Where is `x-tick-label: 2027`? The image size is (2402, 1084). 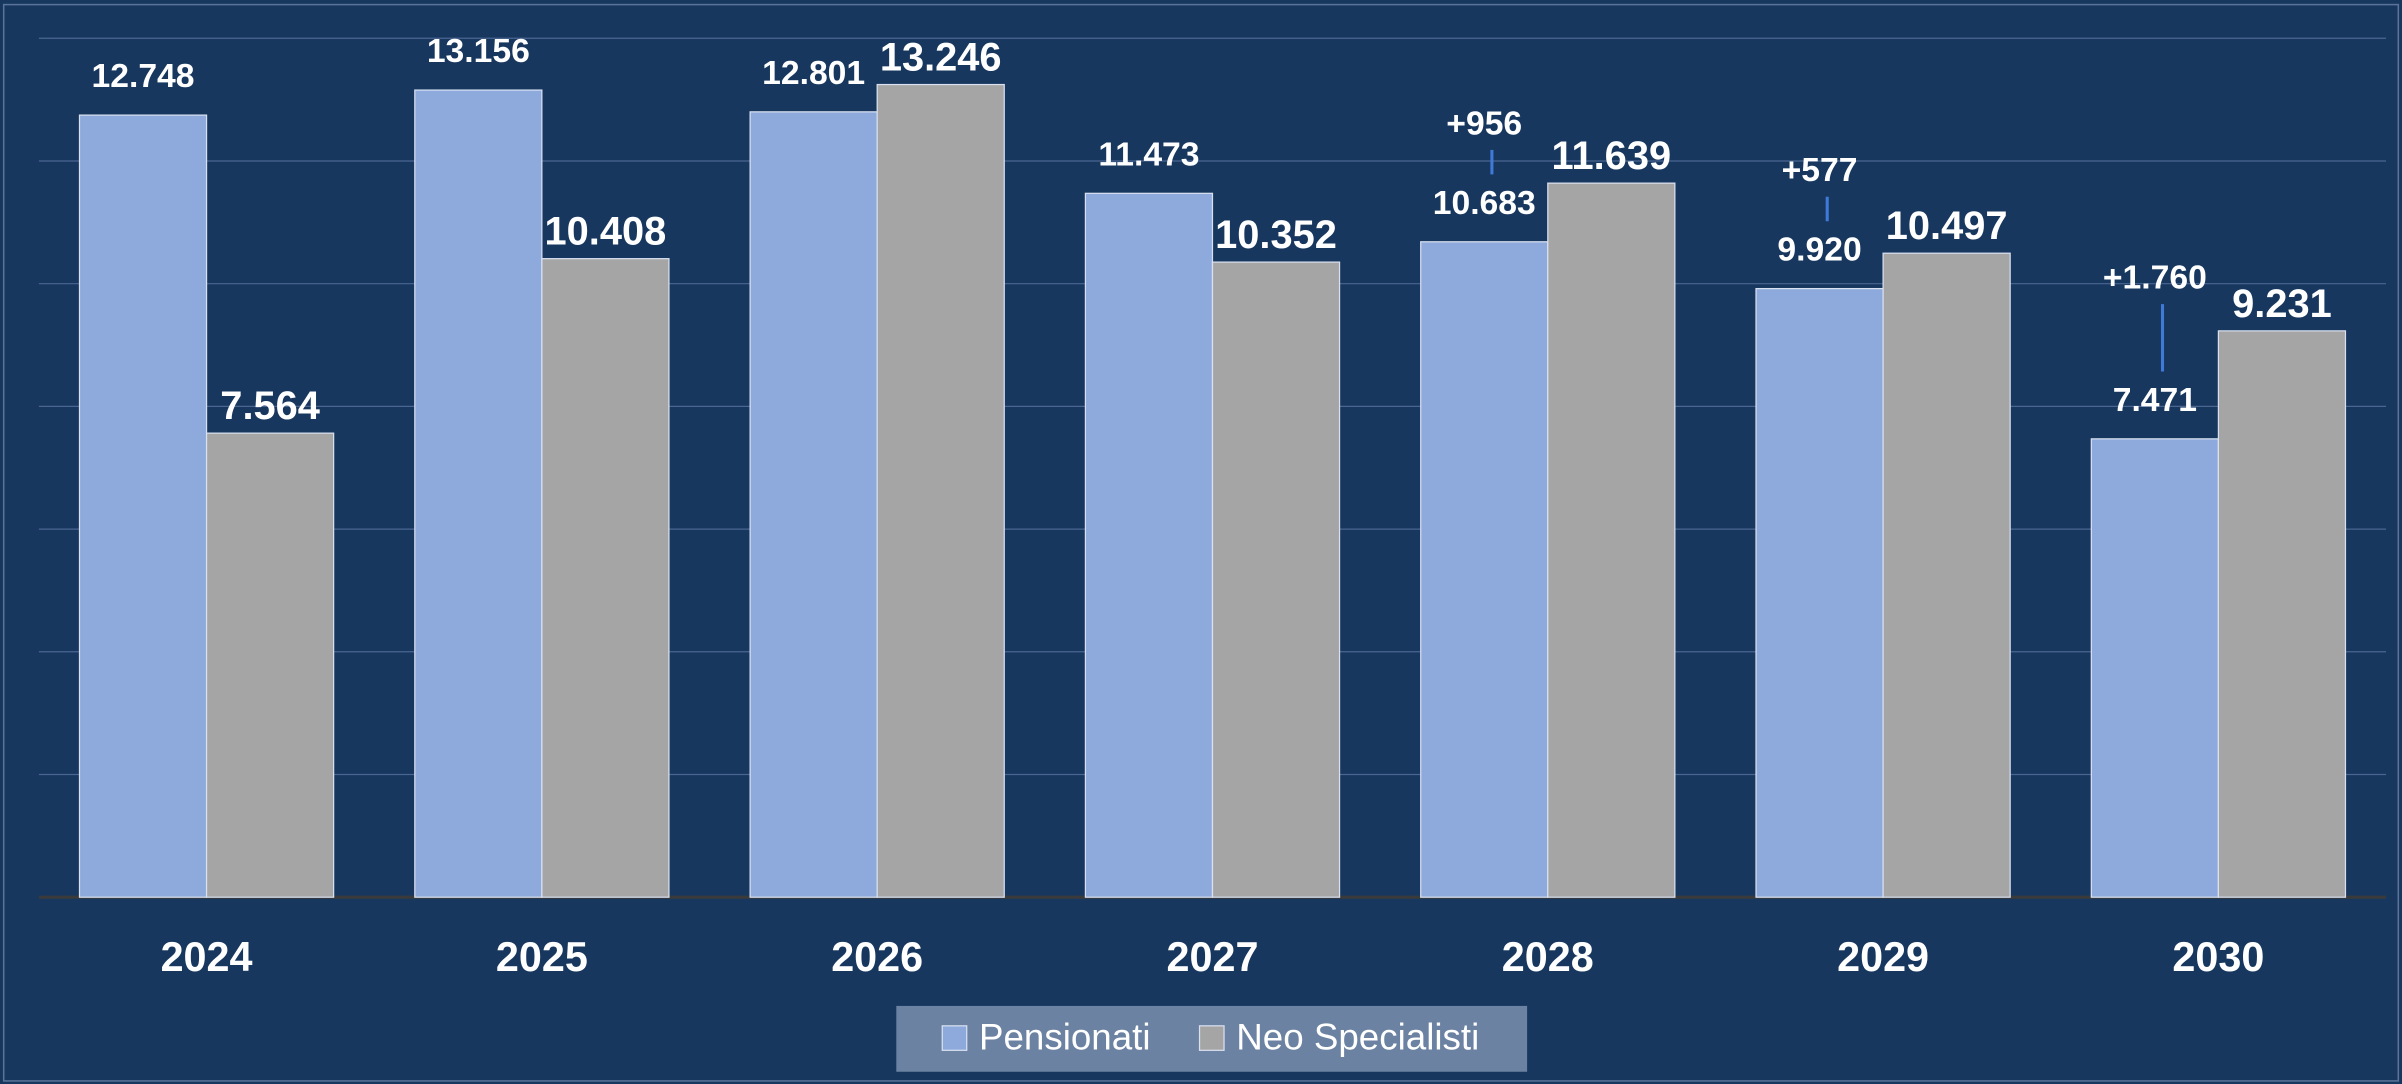 x-tick-label: 2027 is located at coordinates (1213, 957).